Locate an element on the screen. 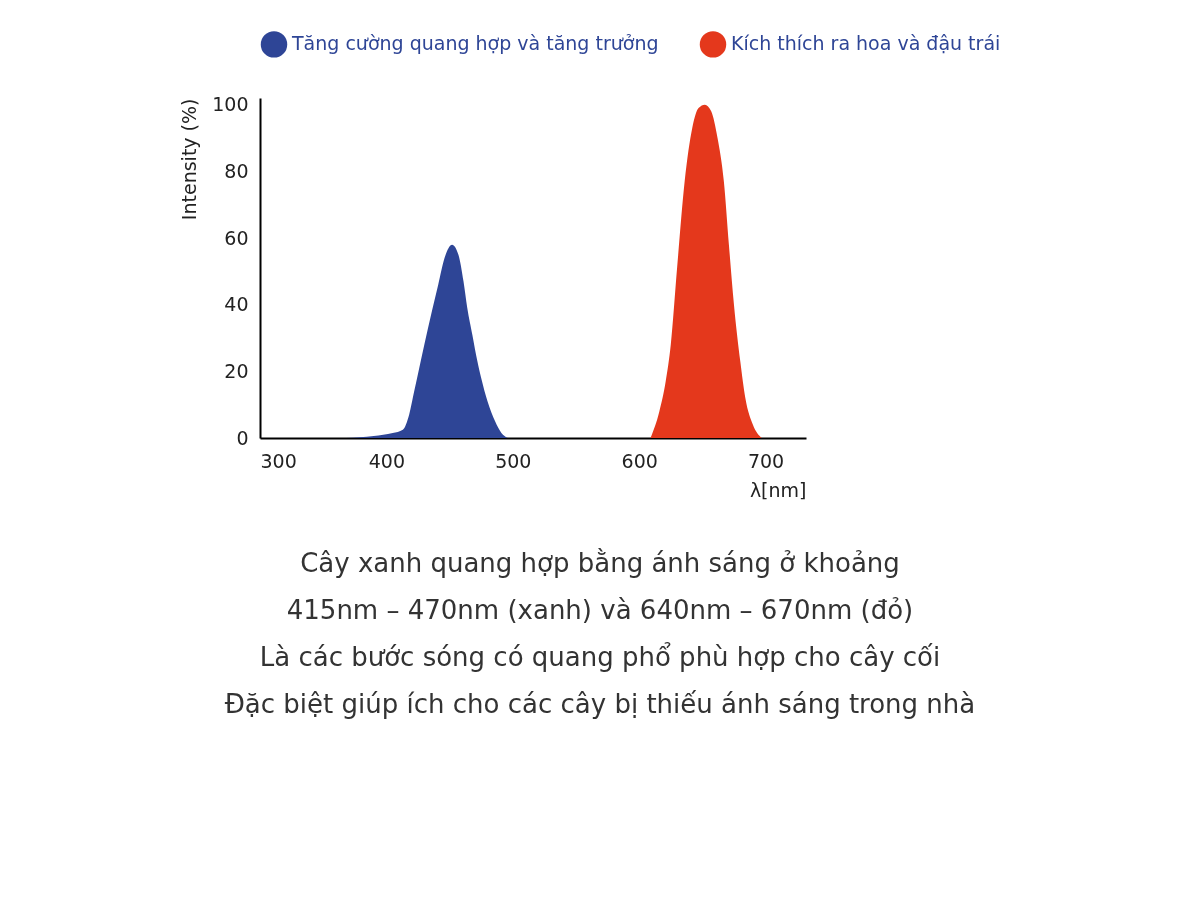  x-tick-label: 500 is located at coordinates (512, 460).